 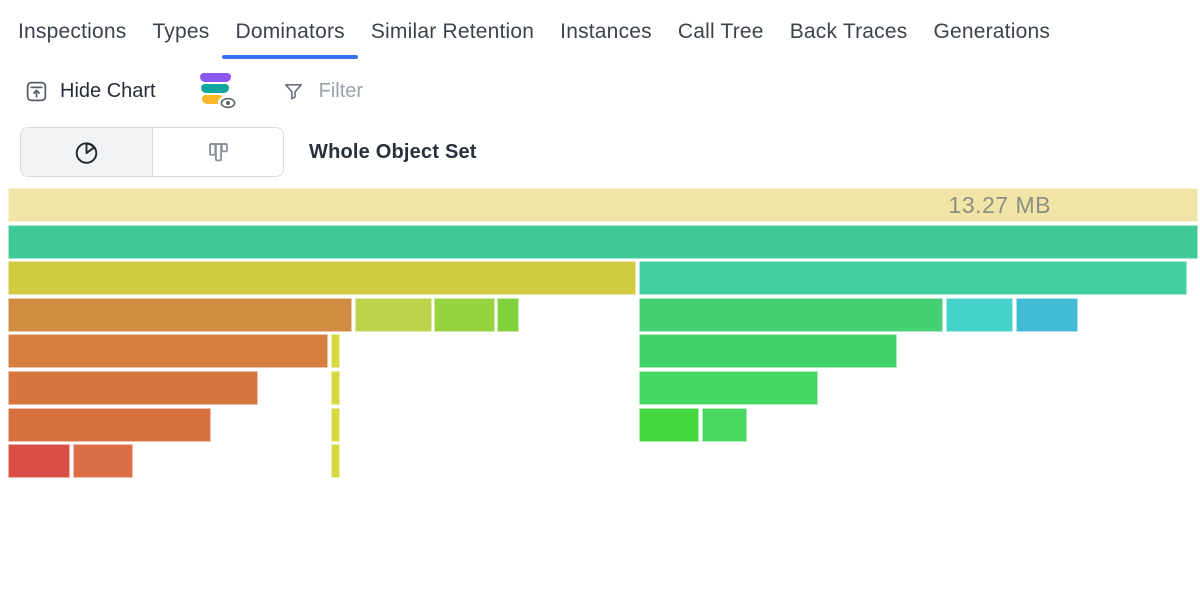 I want to click on filter-label: Filter, so click(x=341, y=90).